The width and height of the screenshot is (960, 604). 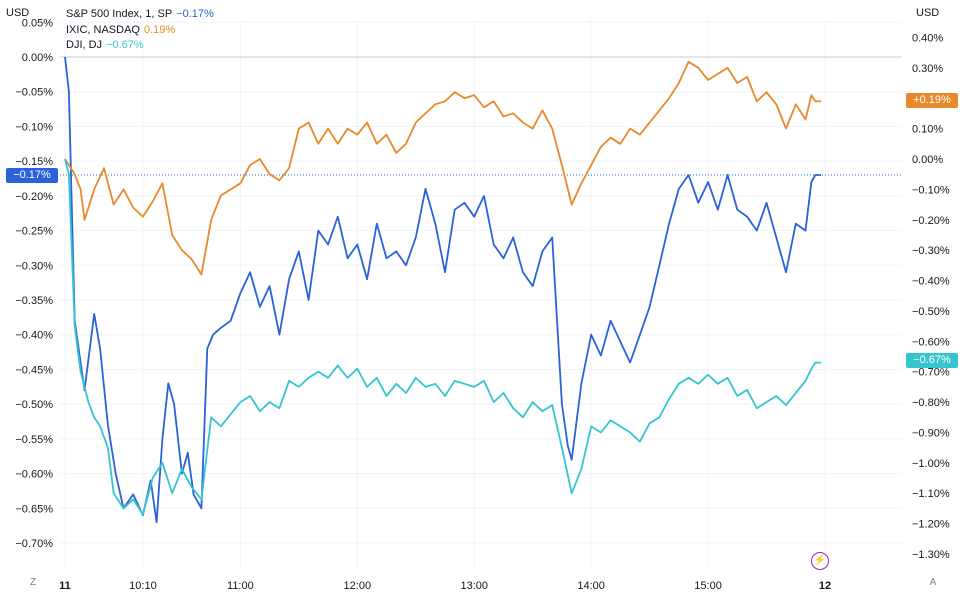 What do you see at coordinates (34, 266) in the screenshot?
I see `left-axis-tick-label: −0.30%` at bounding box center [34, 266].